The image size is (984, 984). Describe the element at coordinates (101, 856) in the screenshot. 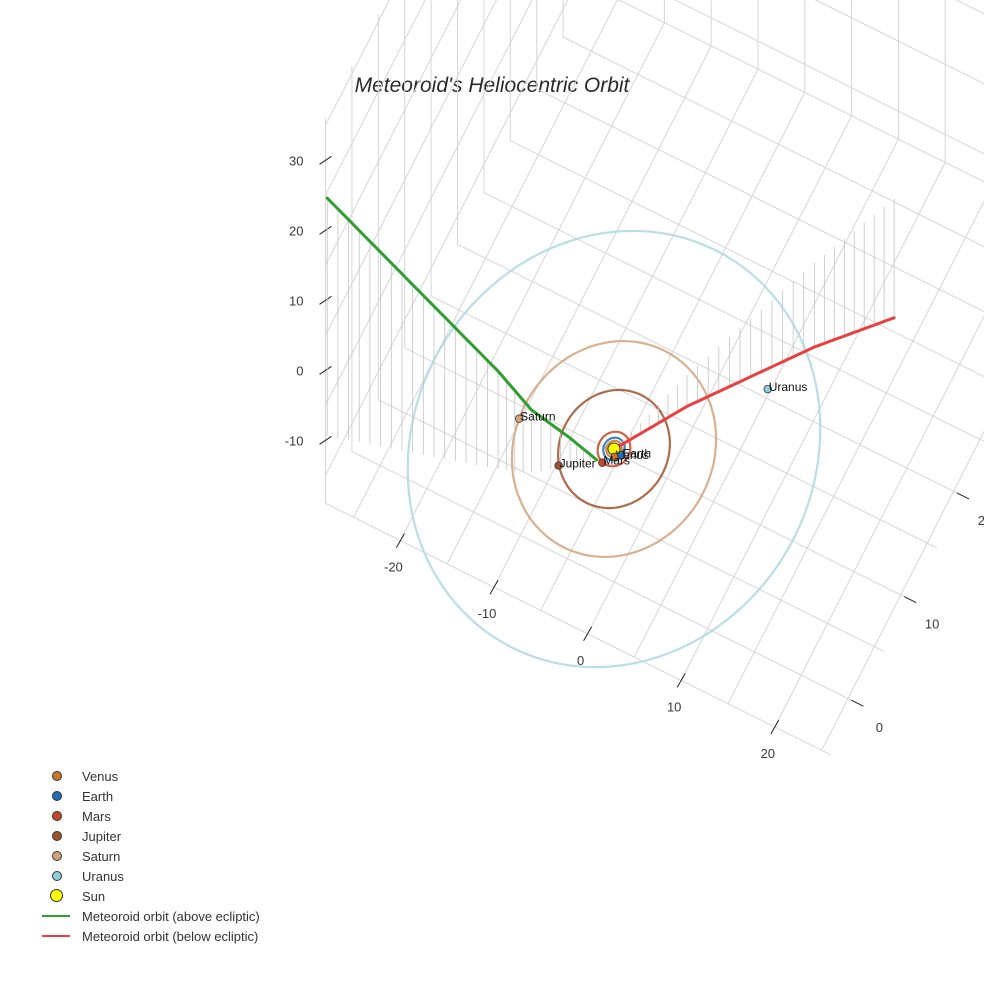

I see `legend-label-saturn: Saturn` at that location.